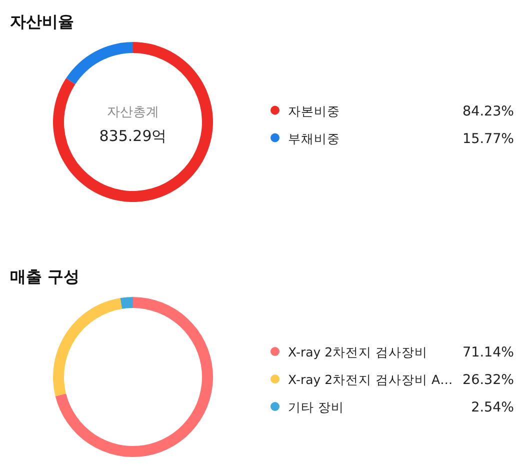 The width and height of the screenshot is (520, 476). What do you see at coordinates (488, 352) in the screenshot?
I see `data-label: 71.14%` at bounding box center [488, 352].